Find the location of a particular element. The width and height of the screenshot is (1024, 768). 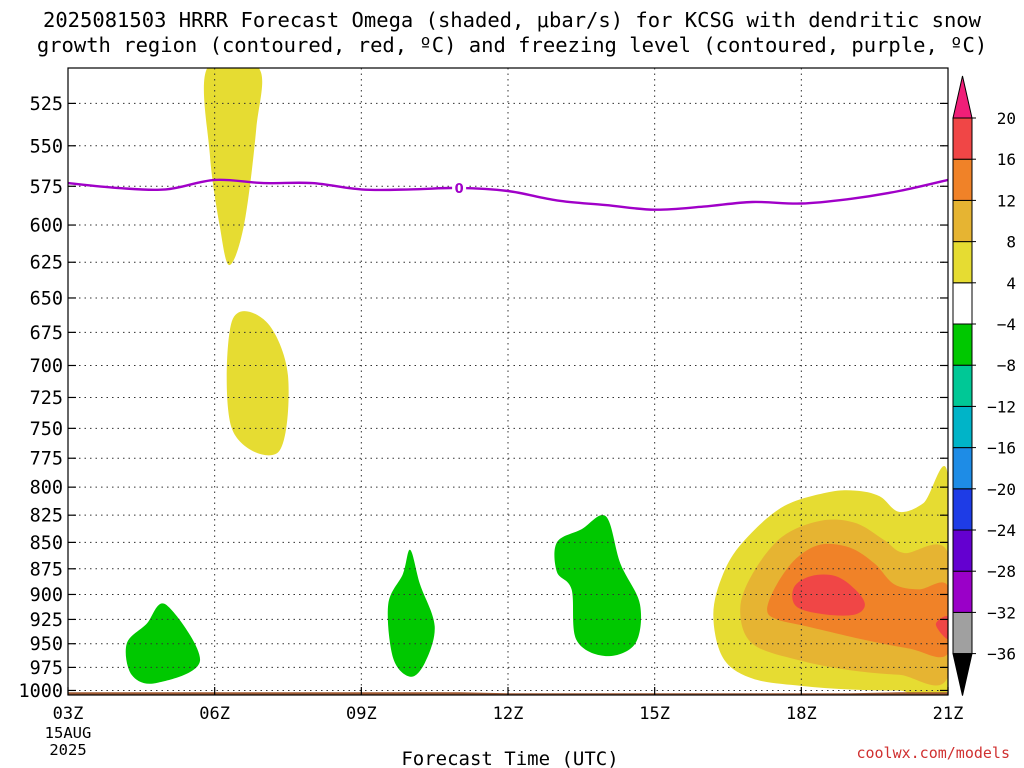

colorbar-bin--36-to--32 is located at coordinates (962, 633).